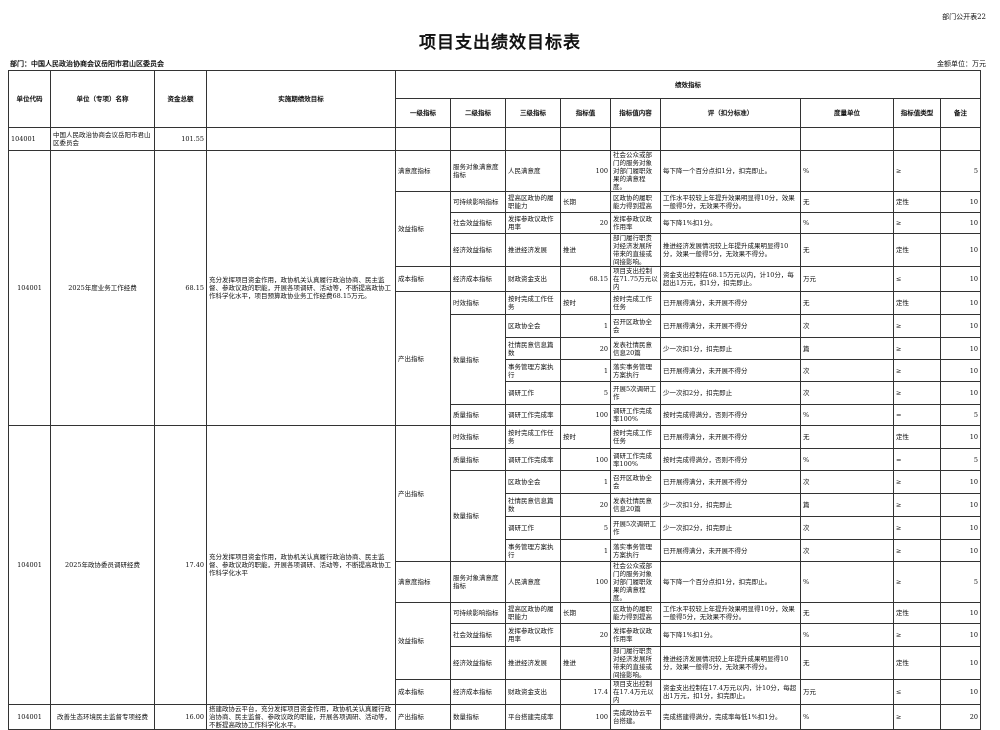 The image size is (1000, 730). I want to click on indicator-content: 召开区政协全会, so click(635, 482).